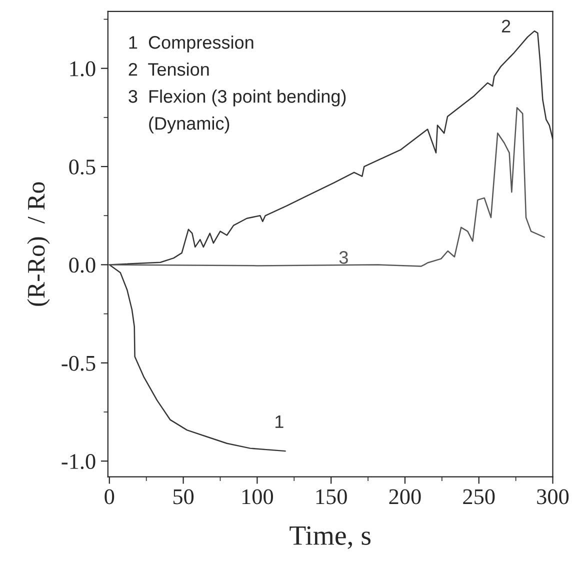  I want to click on y-tick-label: -0.5, so click(79, 363).